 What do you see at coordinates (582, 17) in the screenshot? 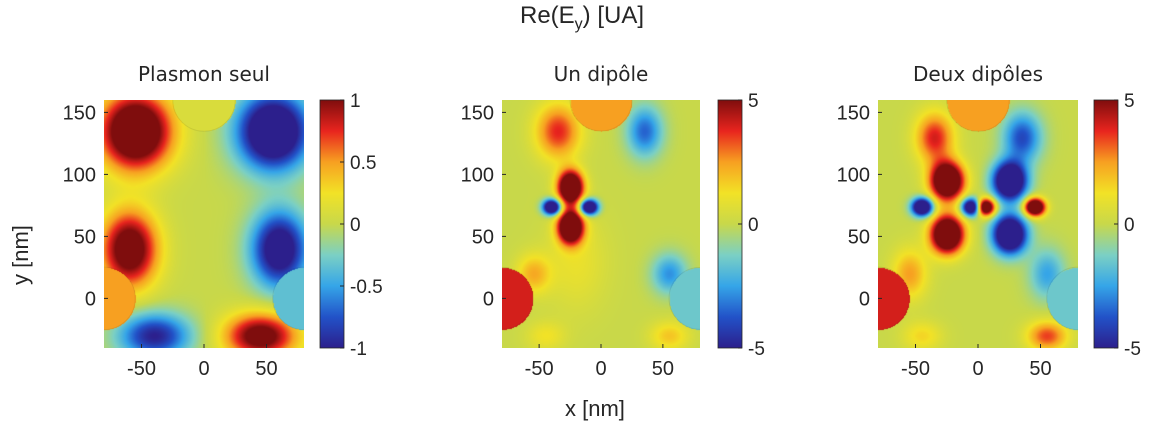
I see `figure-title: Re(Ey) [UA]` at bounding box center [582, 17].